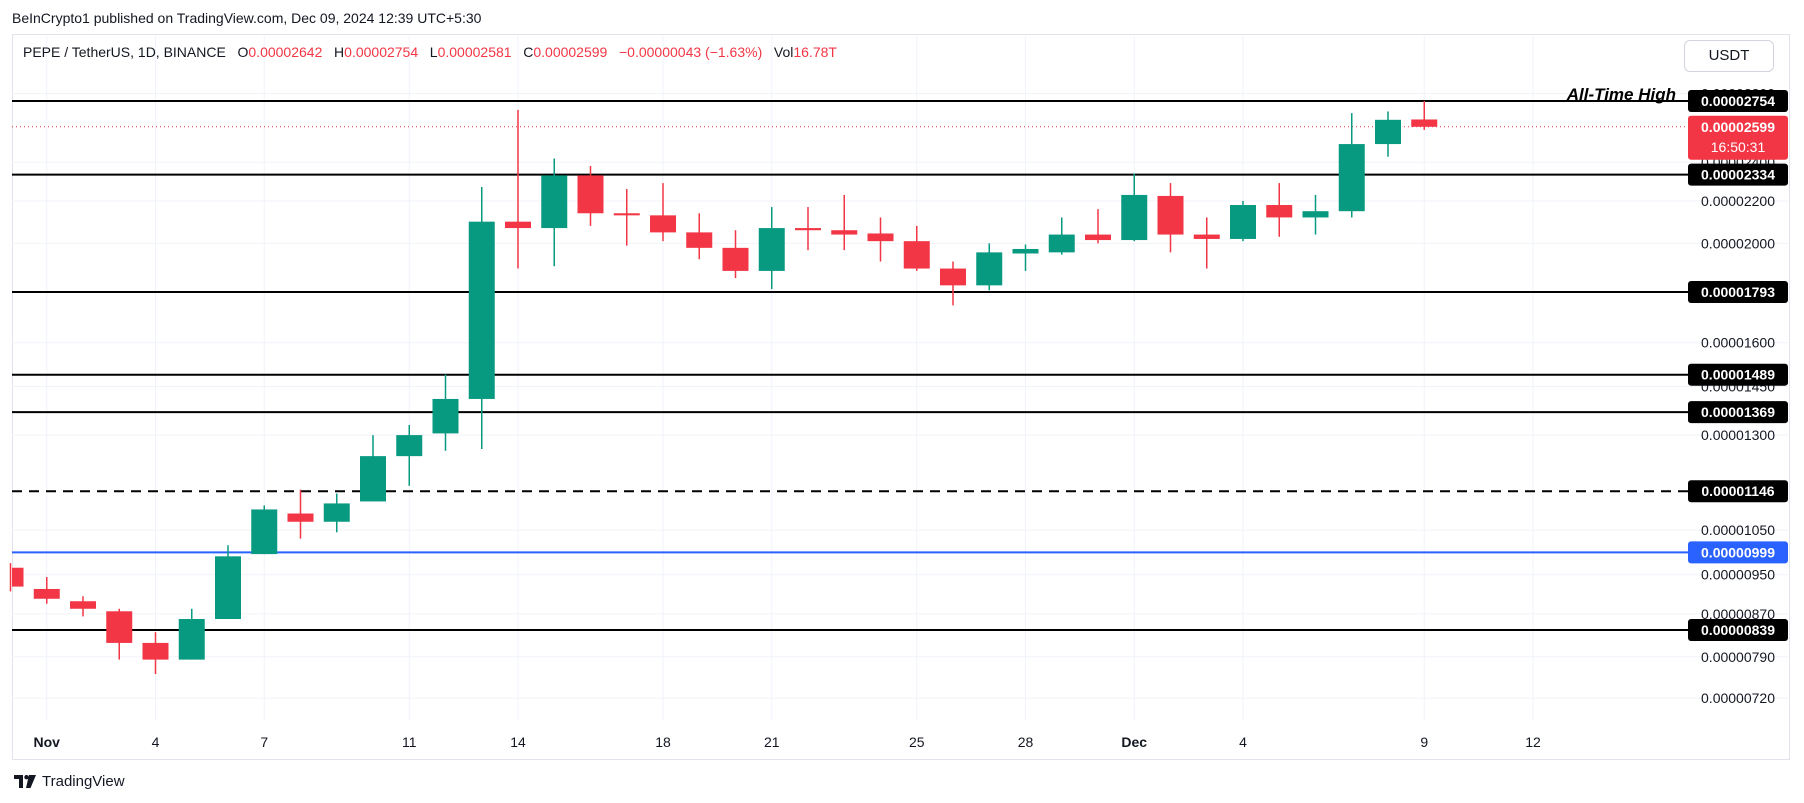 This screenshot has width=1804, height=803. What do you see at coordinates (1738, 575) in the screenshot?
I see `y-tick-label: 0.00000950` at bounding box center [1738, 575].